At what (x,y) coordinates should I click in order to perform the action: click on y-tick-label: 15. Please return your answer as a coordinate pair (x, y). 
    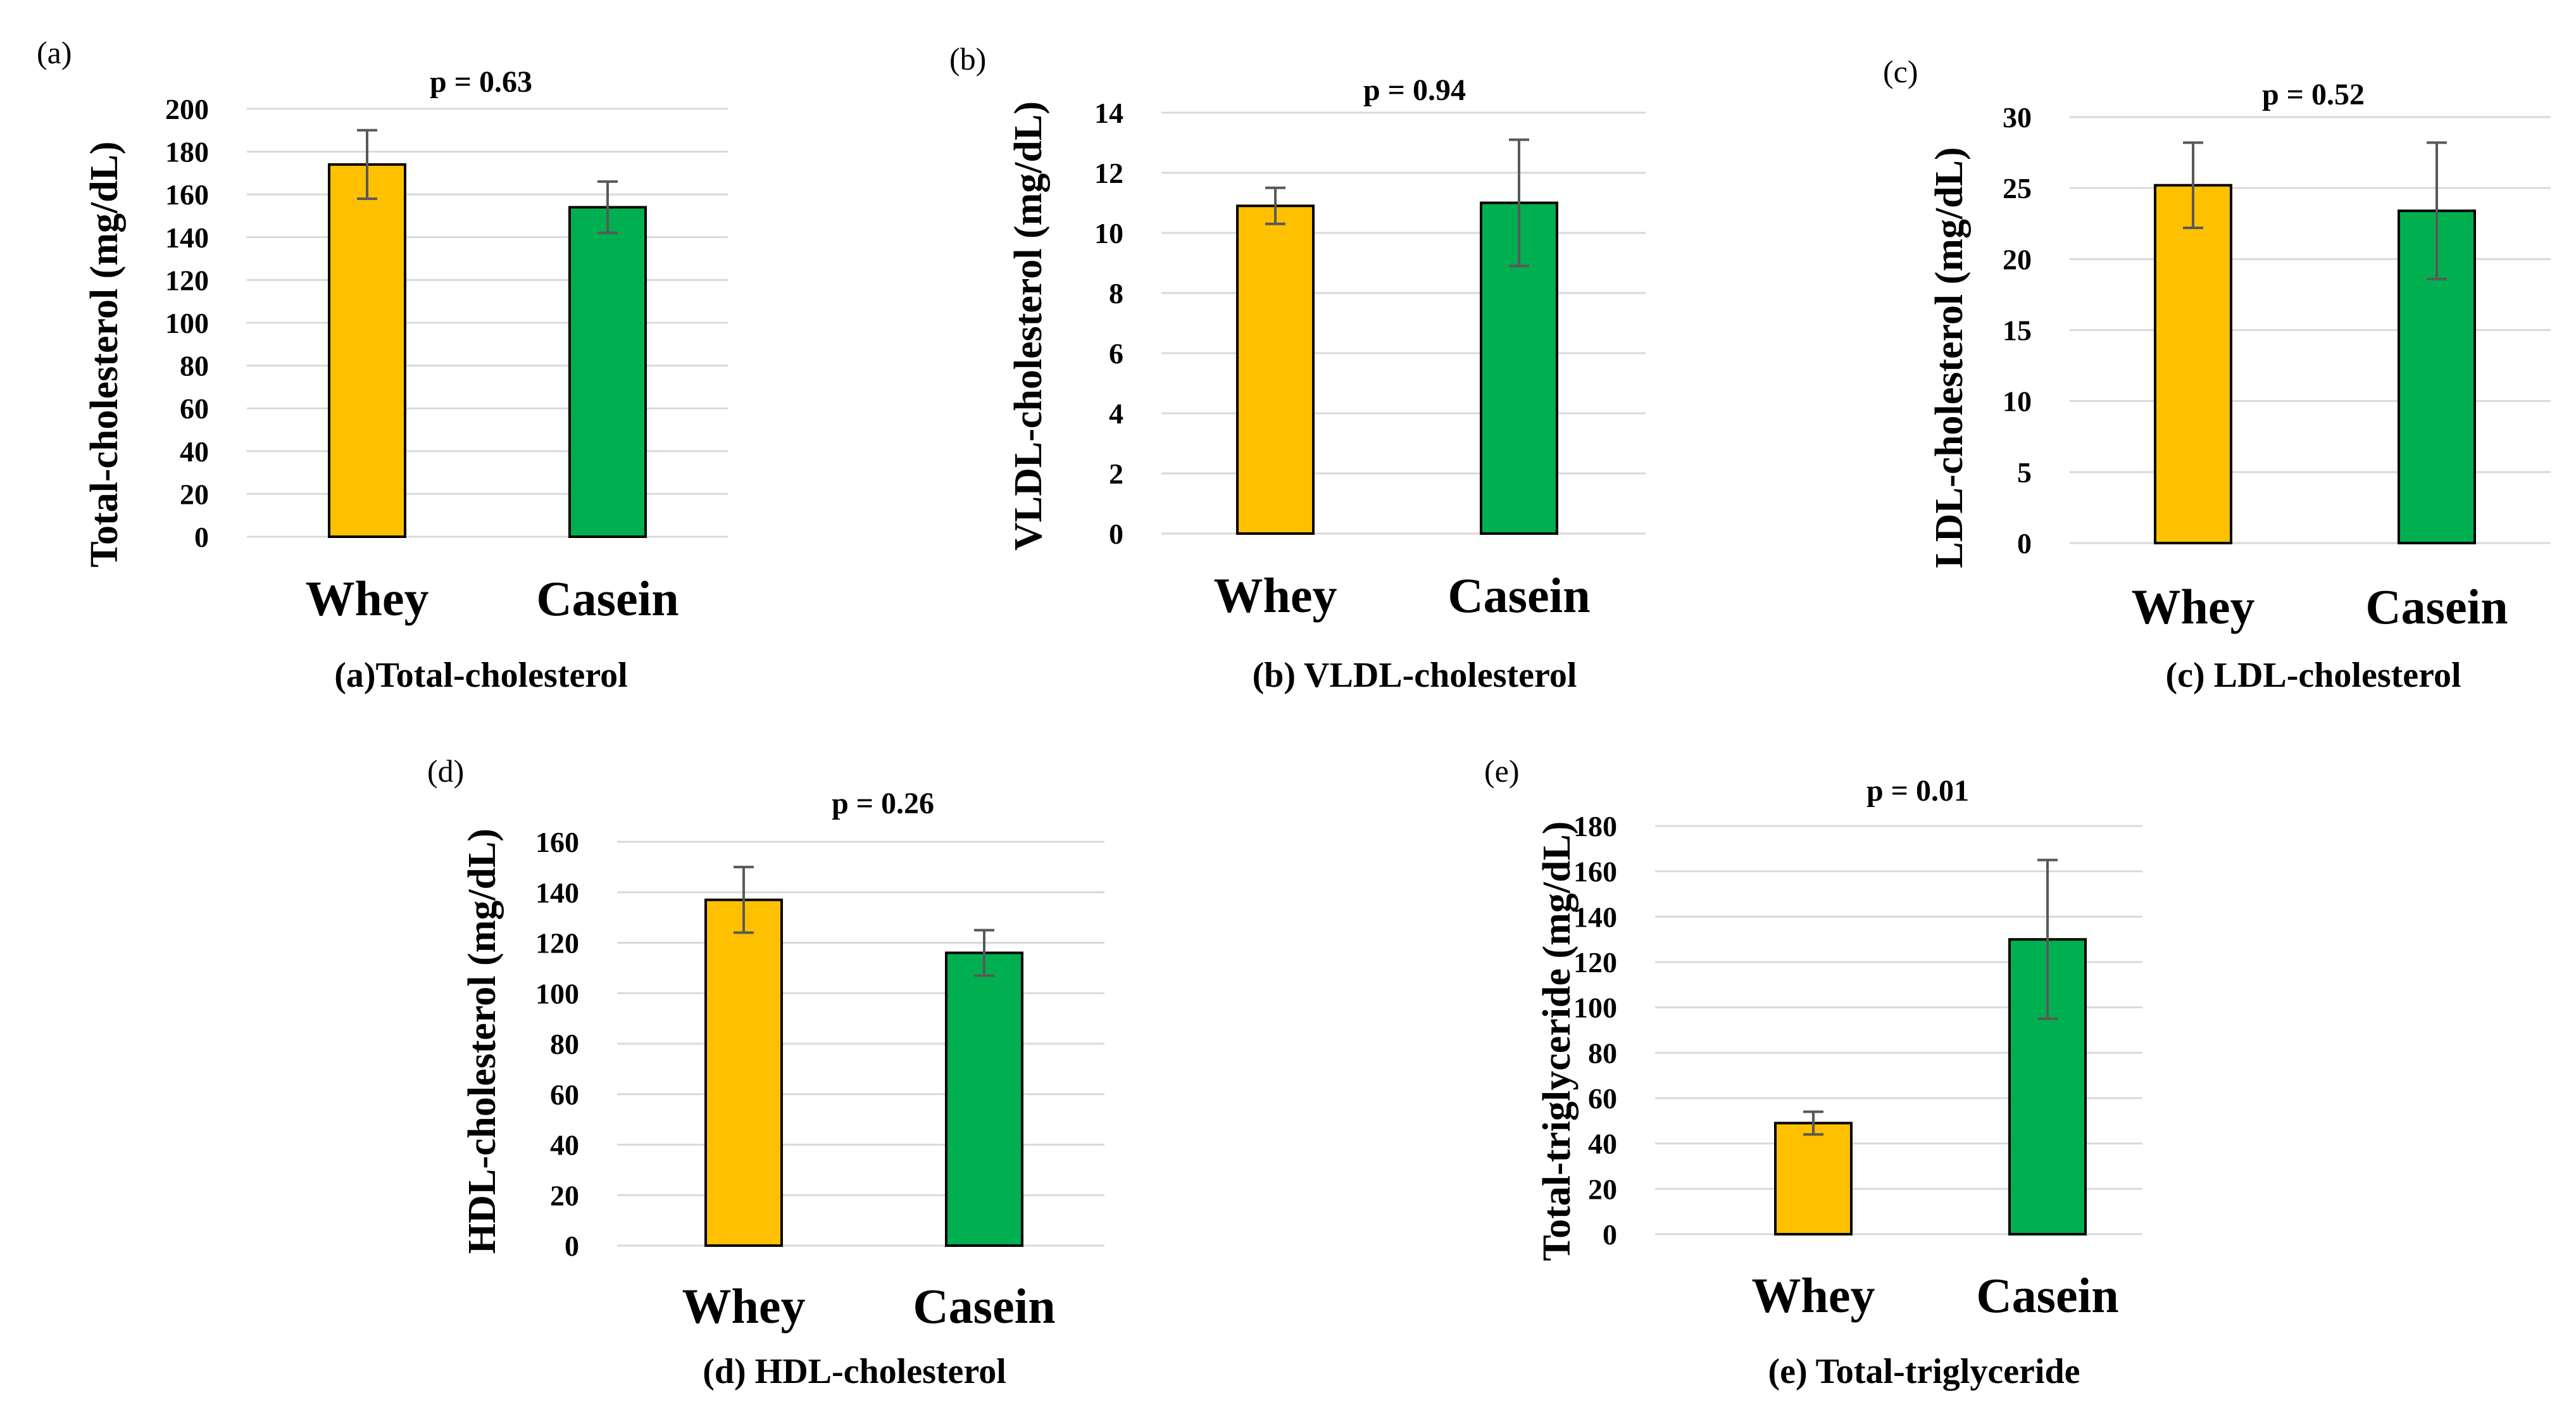
    Looking at the image, I should click on (2018, 331).